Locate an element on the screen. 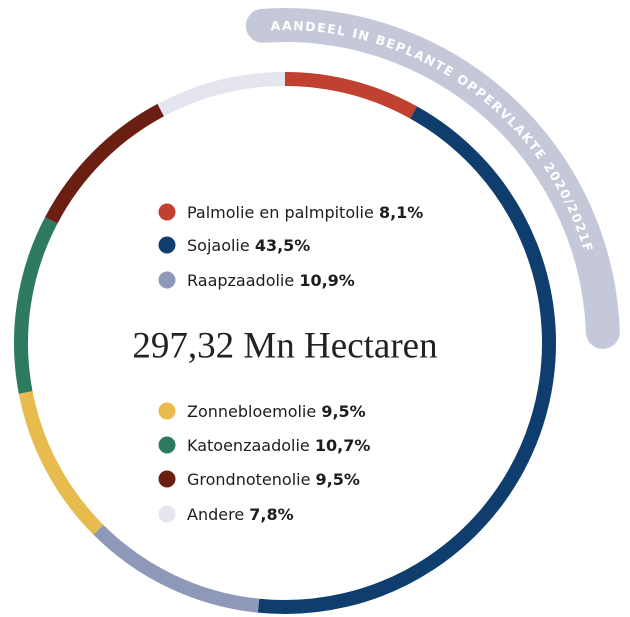  legend-entry: Raapzaadolie 10,9% is located at coordinates (271, 280).